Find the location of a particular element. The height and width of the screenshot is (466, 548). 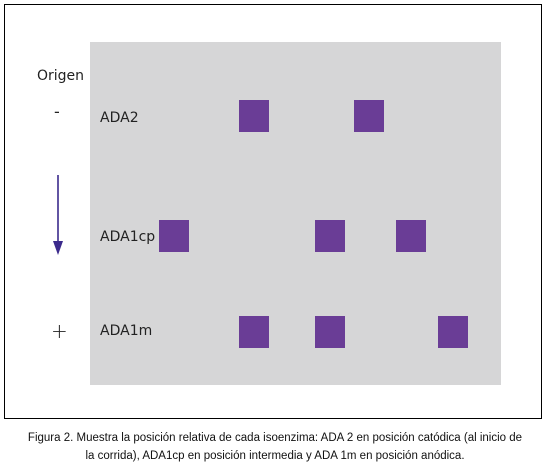

row-label-ada1cp: ADA1cp is located at coordinates (128, 237).